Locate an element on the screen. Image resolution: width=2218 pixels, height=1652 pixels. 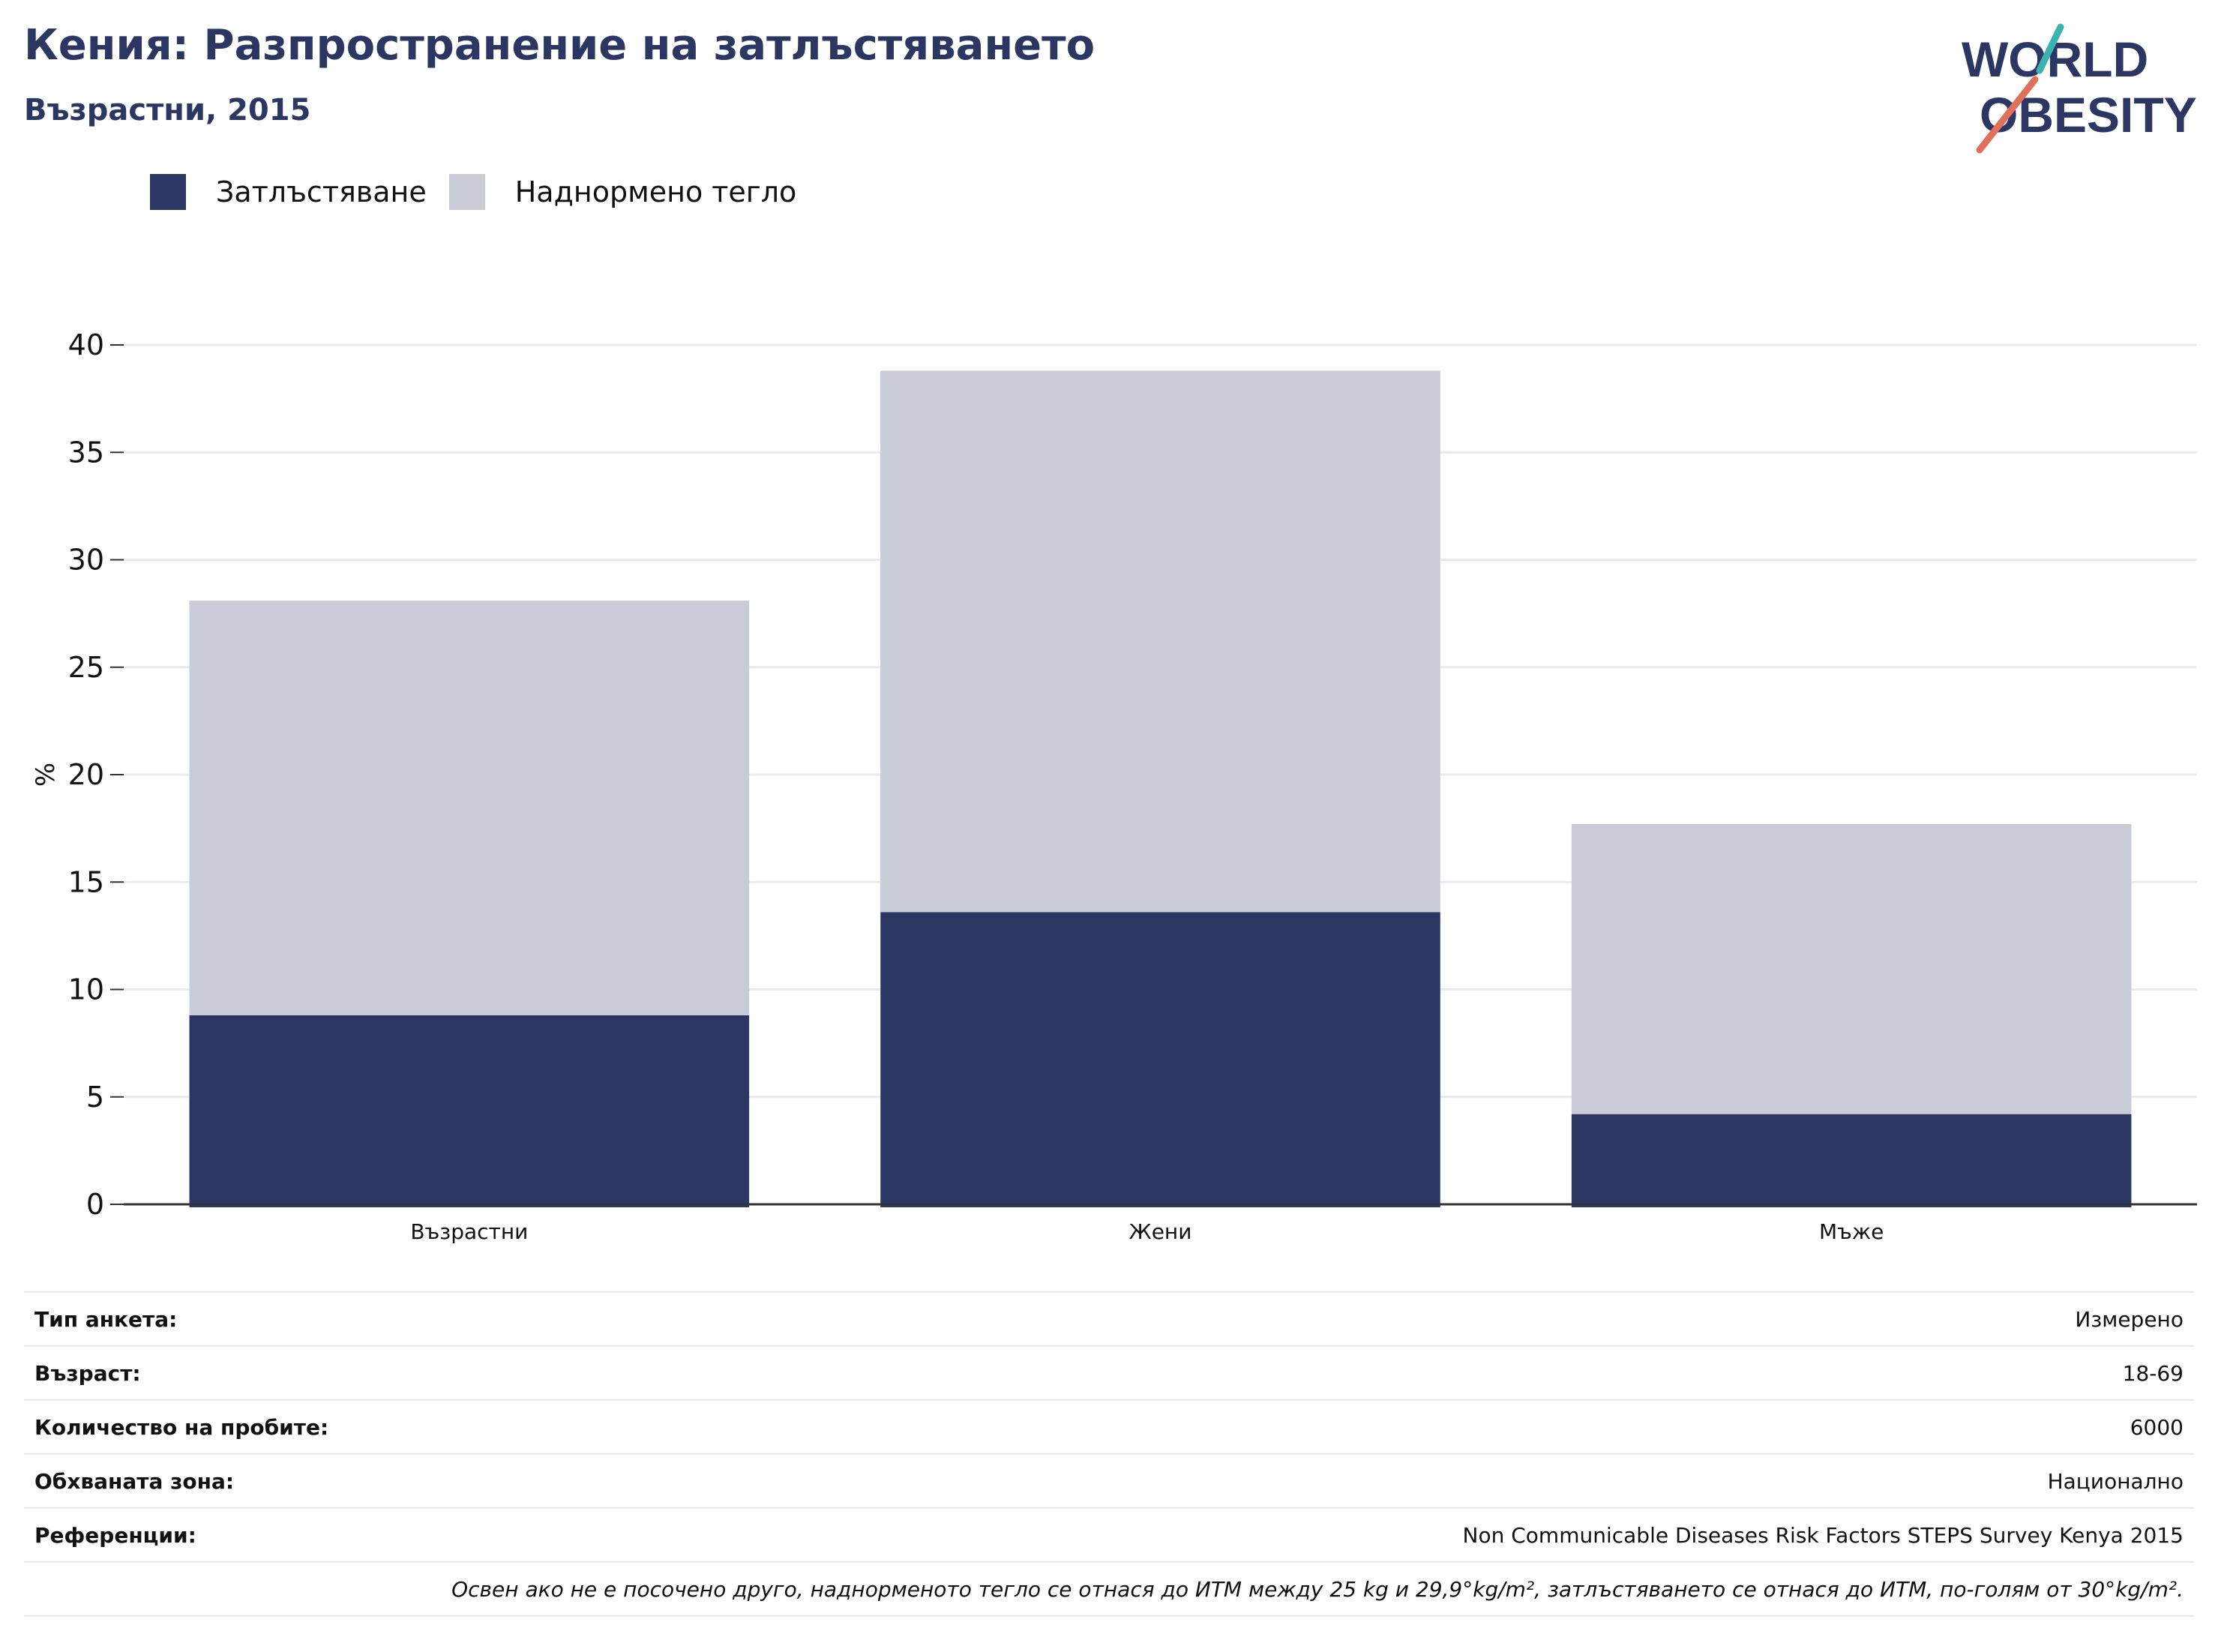
info-value: 6000 is located at coordinates (2157, 1427).